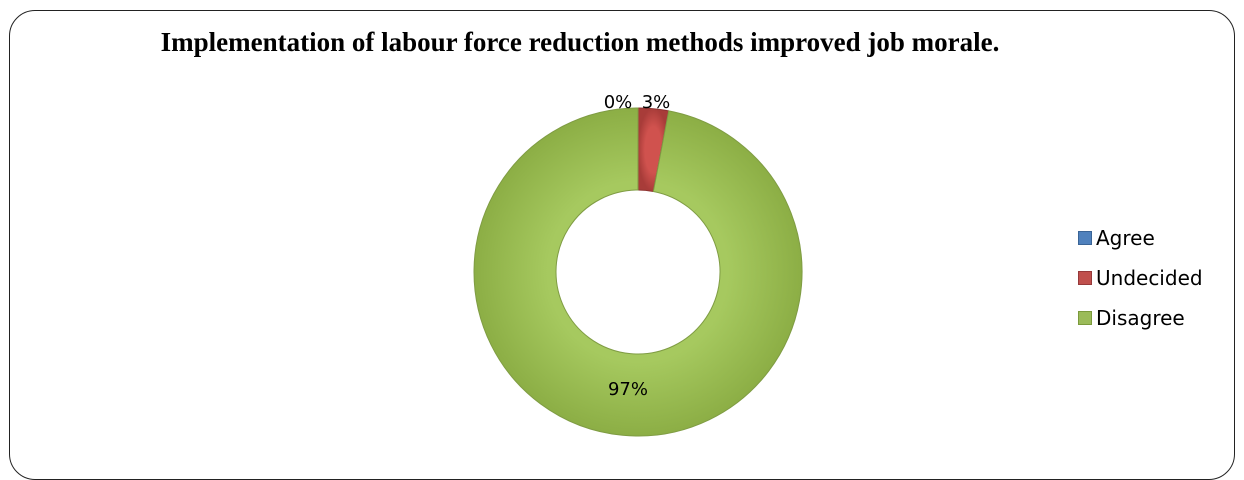 Image resolution: width=1244 pixels, height=480 pixels. I want to click on data-label-undecided: 3%, so click(656, 102).